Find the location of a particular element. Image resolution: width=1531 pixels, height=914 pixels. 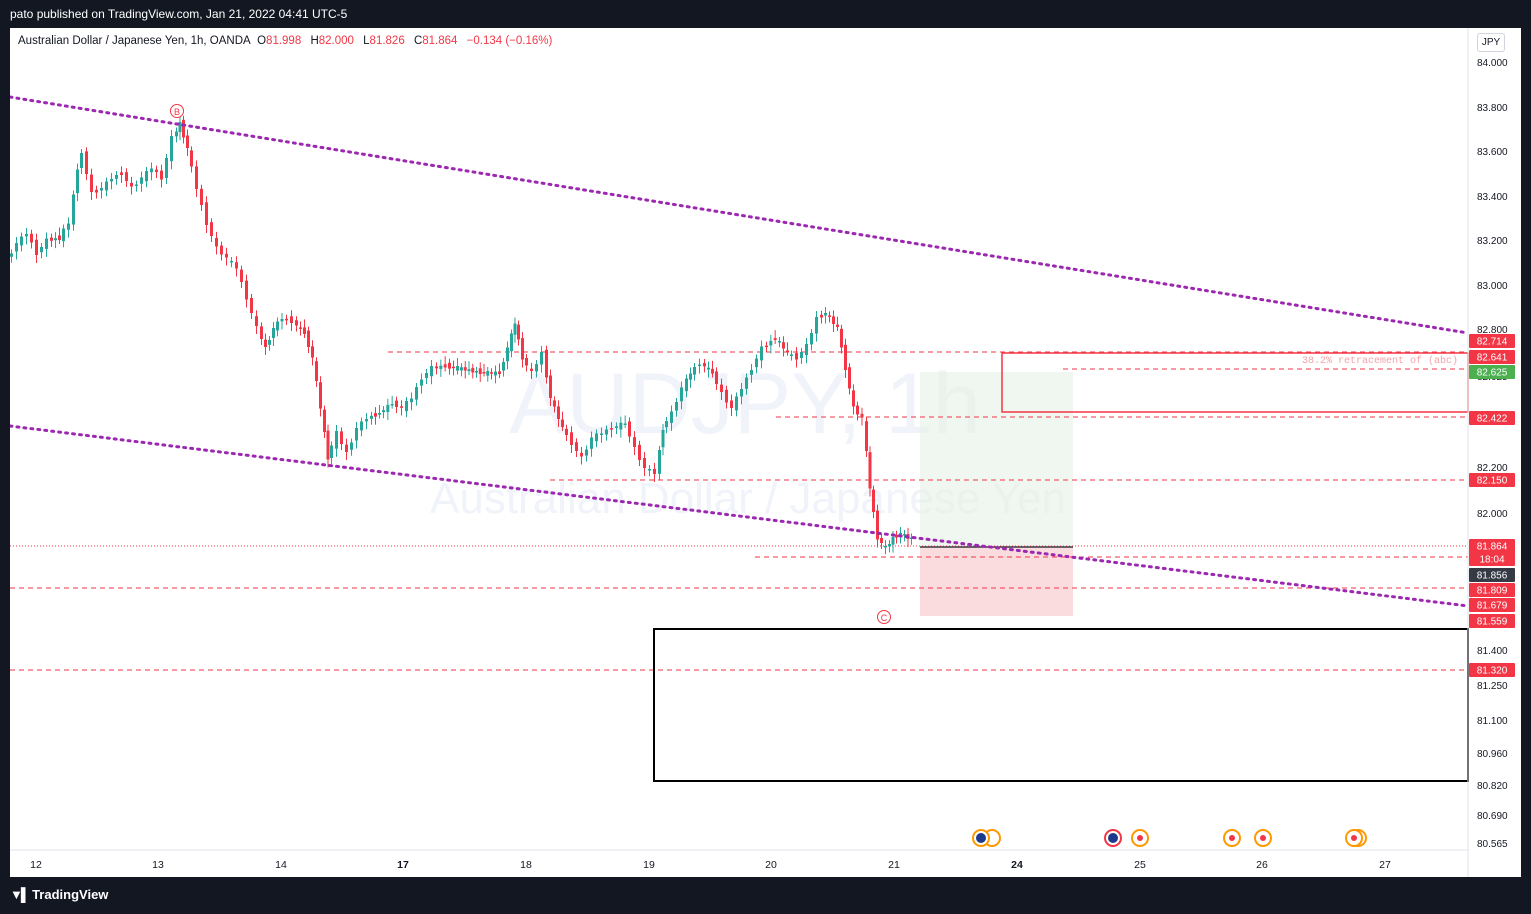

wave-label-c: C is located at coordinates (884, 617).